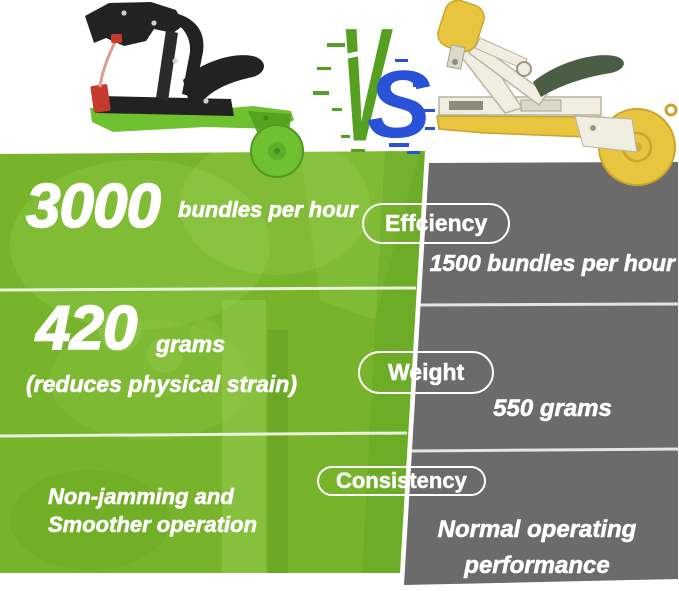  I want to click on right-spec-efficiency: 1500 bundles per hour, so click(552, 263).